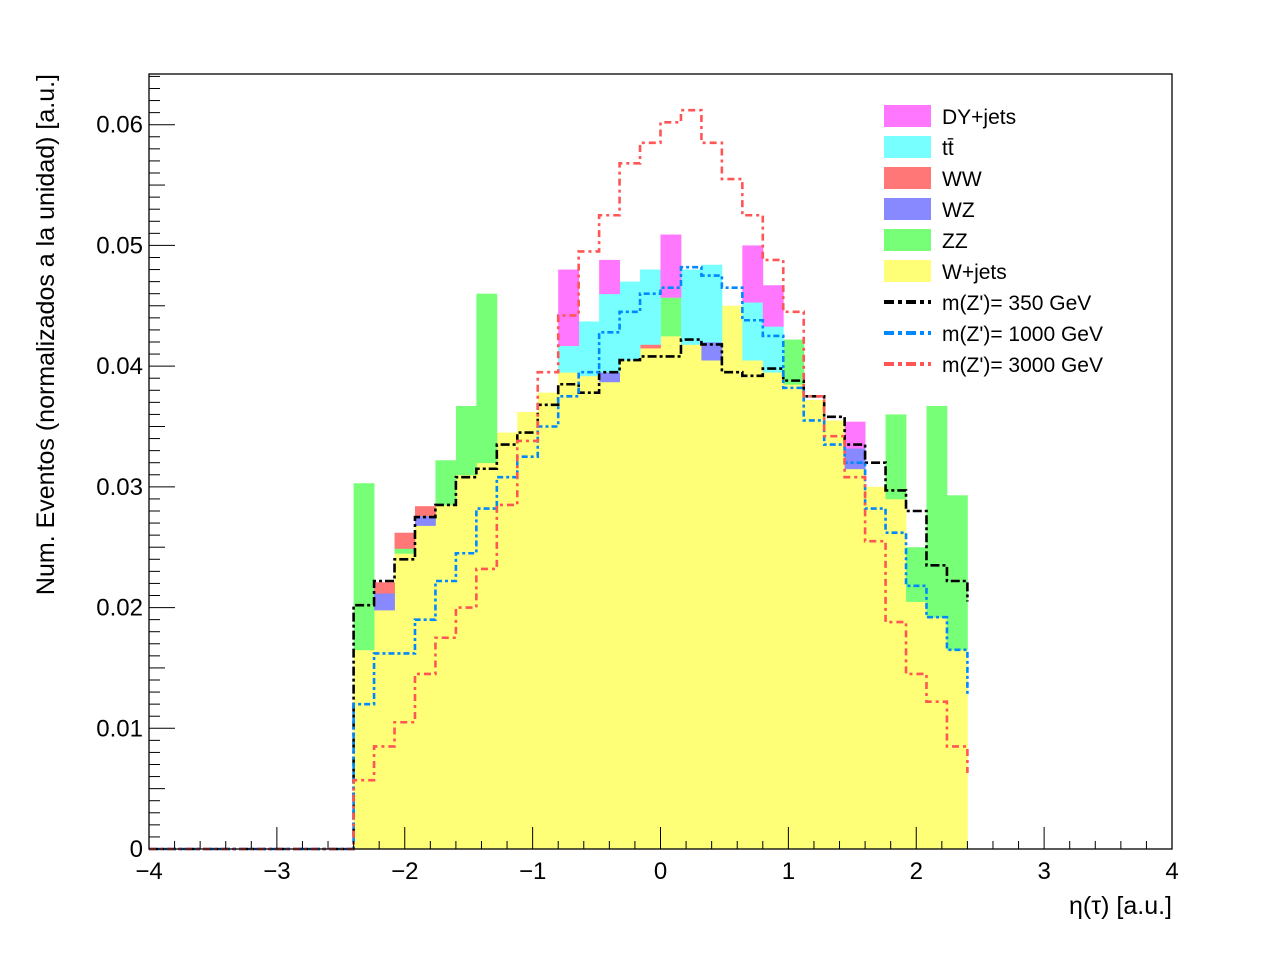  Describe the element at coordinates (1022, 365) in the screenshot. I see `legend-entry: m(Z')= 3000 GeV` at that location.